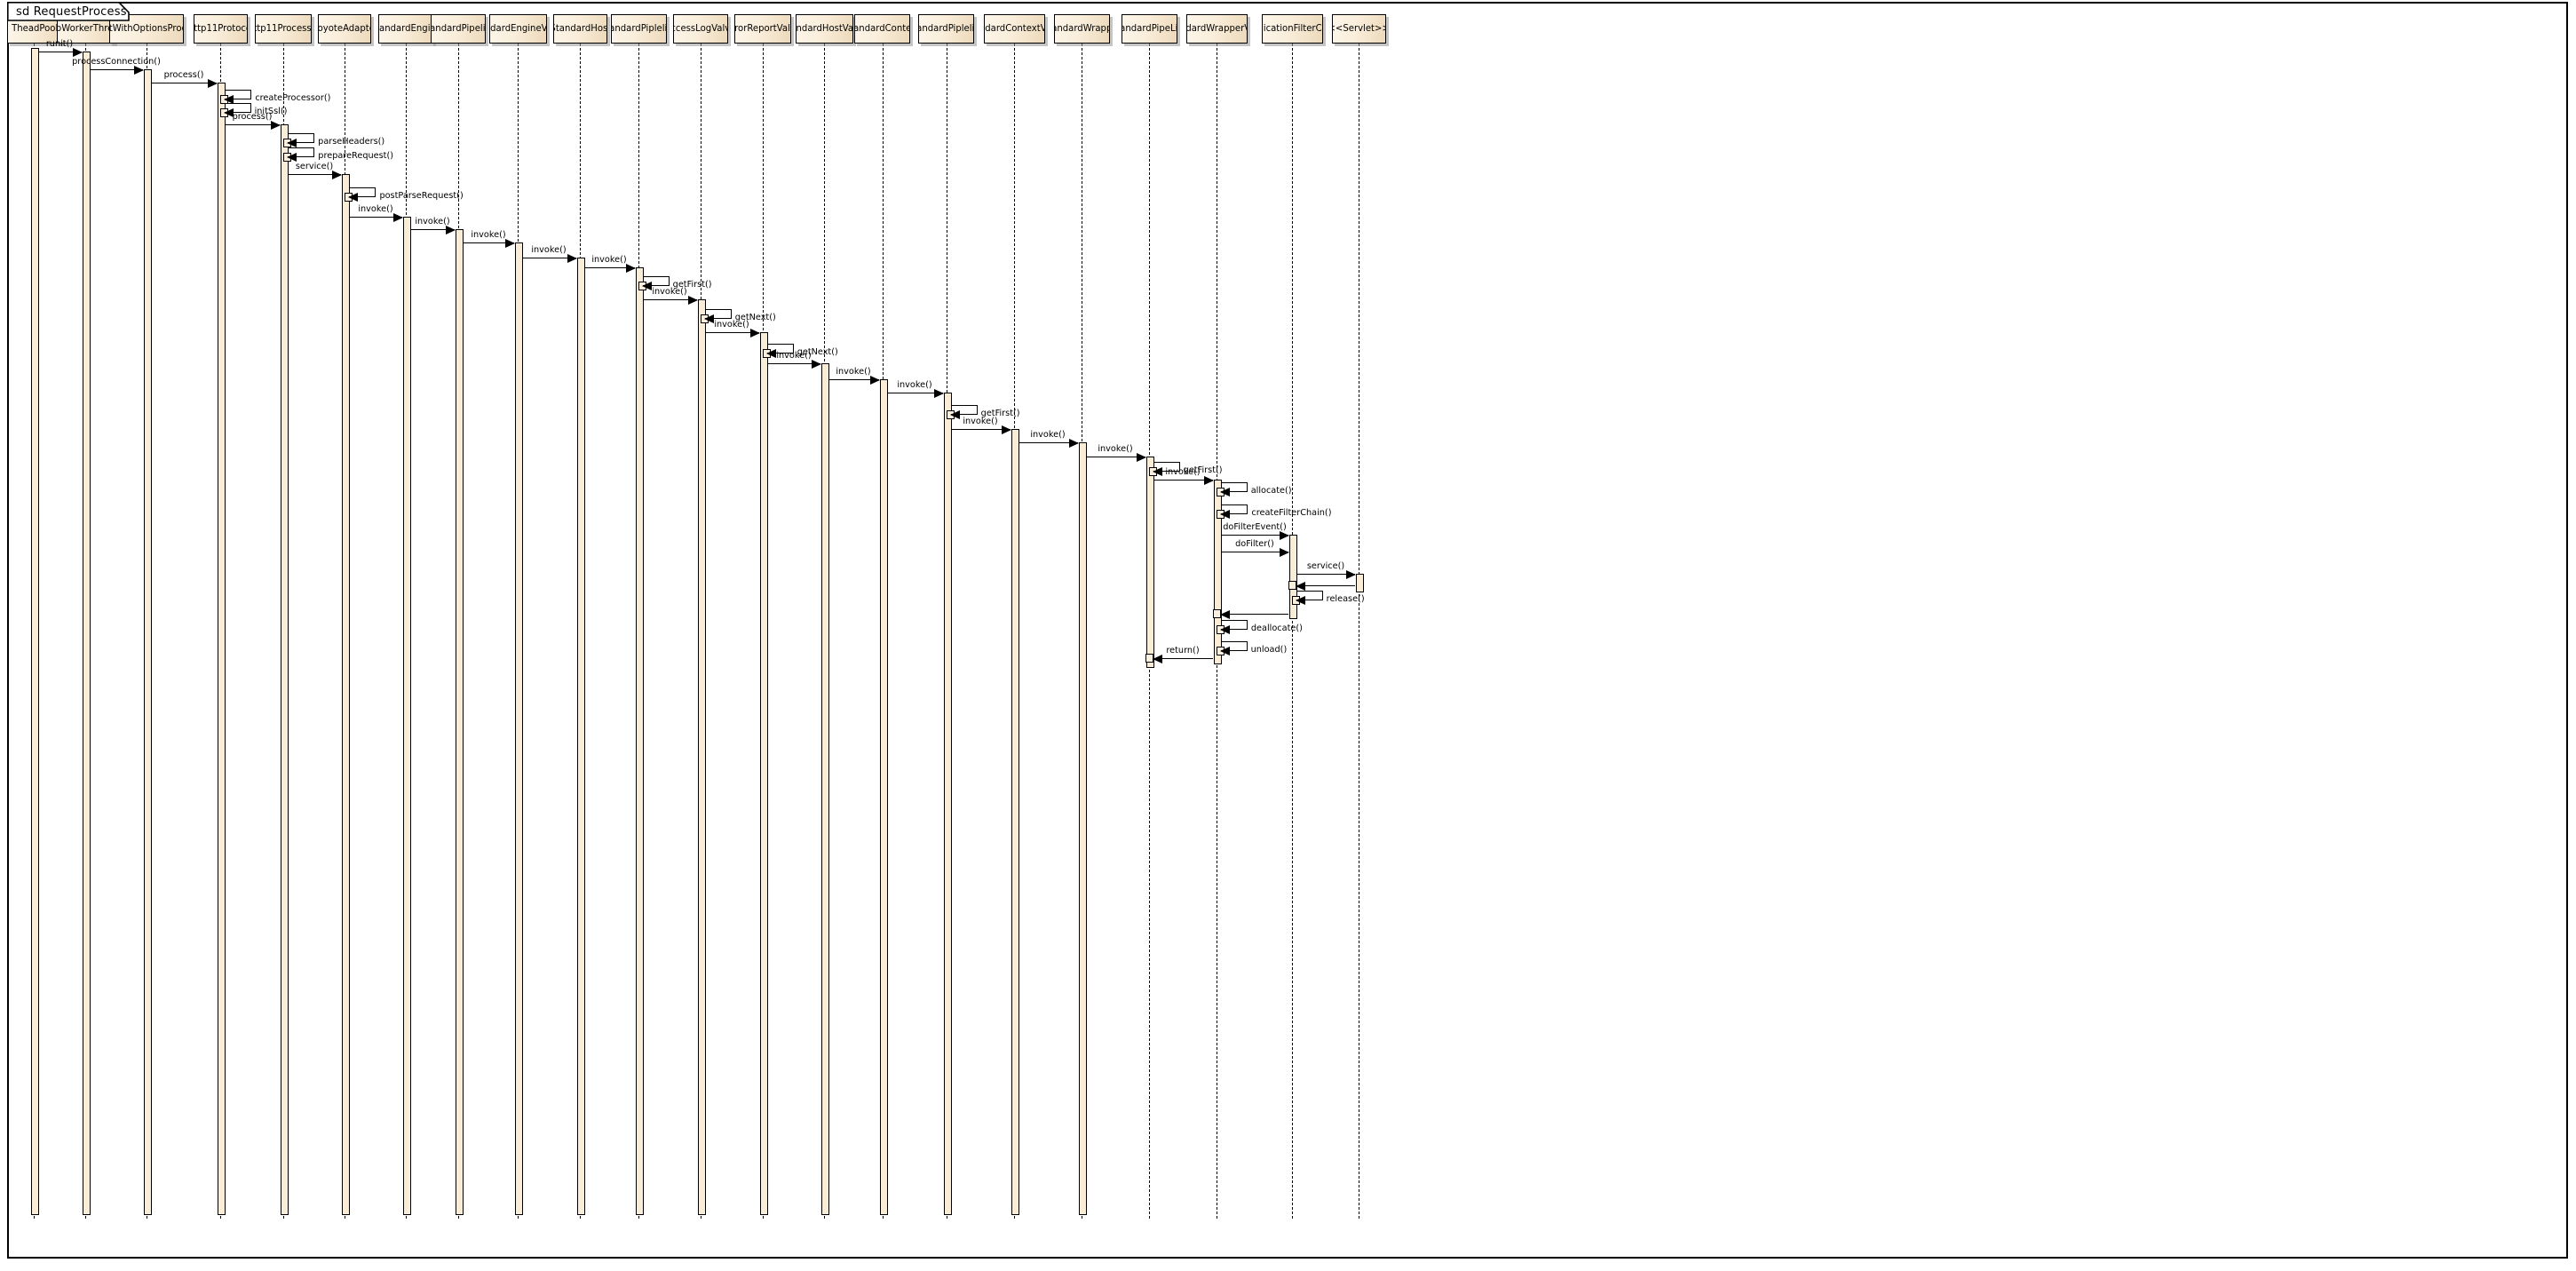 The height and width of the screenshot is (1271, 2576). I want to click on activation-bar-tcpworker, so click(87, 633).